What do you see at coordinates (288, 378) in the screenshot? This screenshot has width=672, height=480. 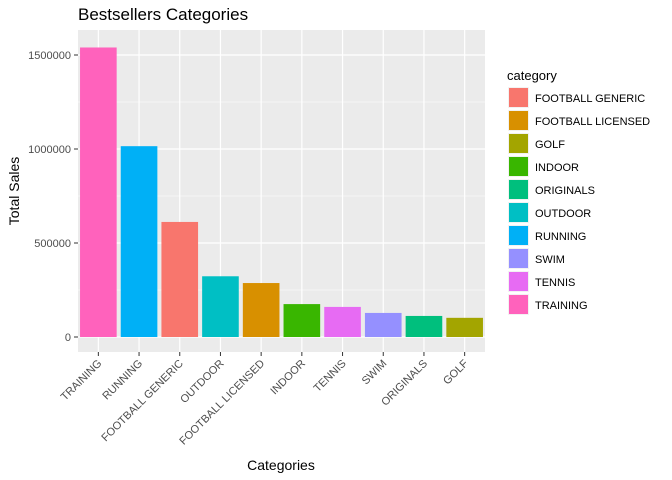 I see `x-tick-label: INDOOR` at bounding box center [288, 378].